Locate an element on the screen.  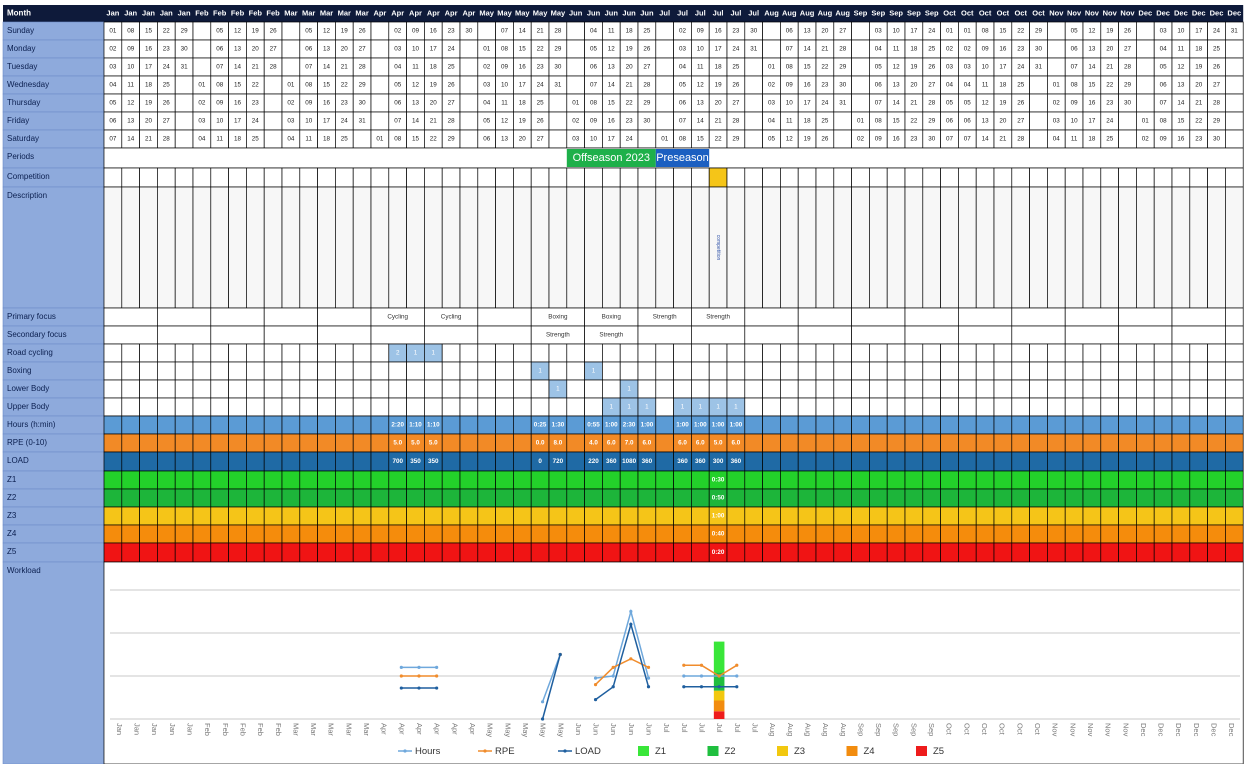
day-number: 31 is located at coordinates (754, 49).